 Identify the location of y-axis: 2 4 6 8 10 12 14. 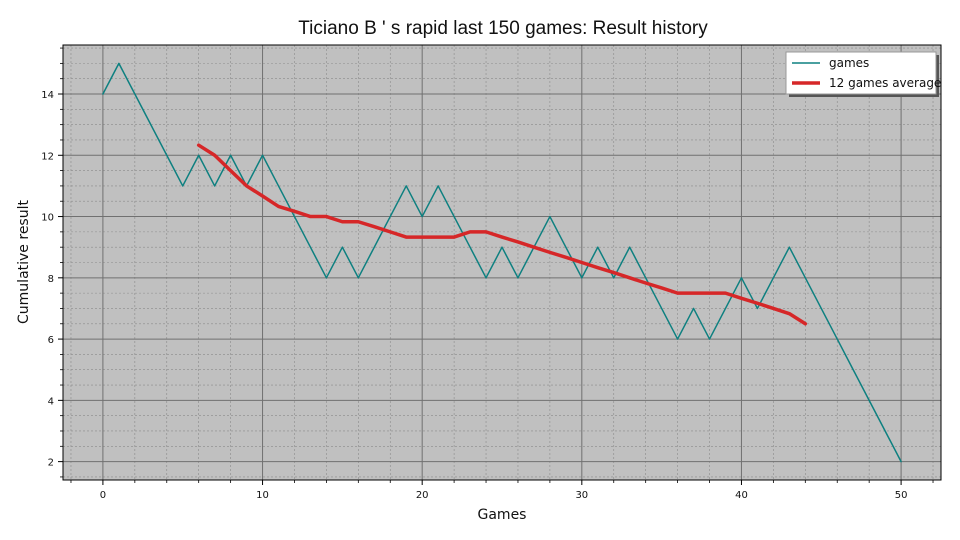
(52, 262).